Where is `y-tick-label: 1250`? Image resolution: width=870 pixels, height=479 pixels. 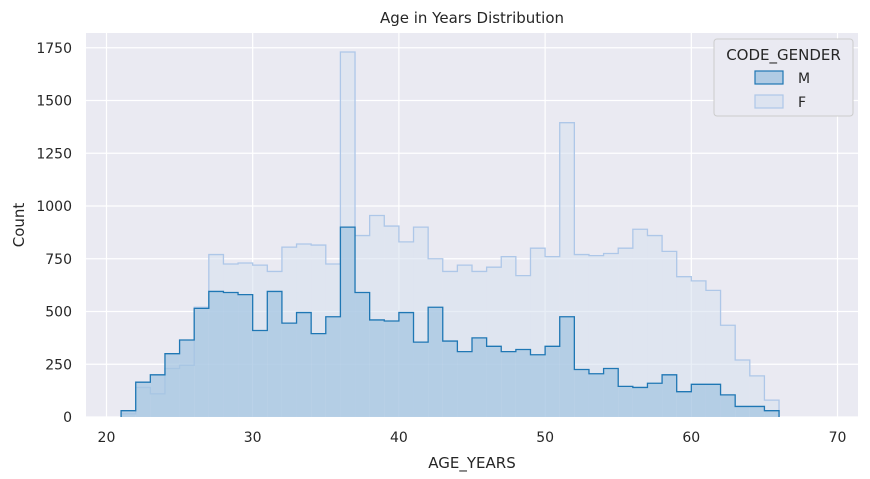 y-tick-label: 1250 is located at coordinates (54, 154).